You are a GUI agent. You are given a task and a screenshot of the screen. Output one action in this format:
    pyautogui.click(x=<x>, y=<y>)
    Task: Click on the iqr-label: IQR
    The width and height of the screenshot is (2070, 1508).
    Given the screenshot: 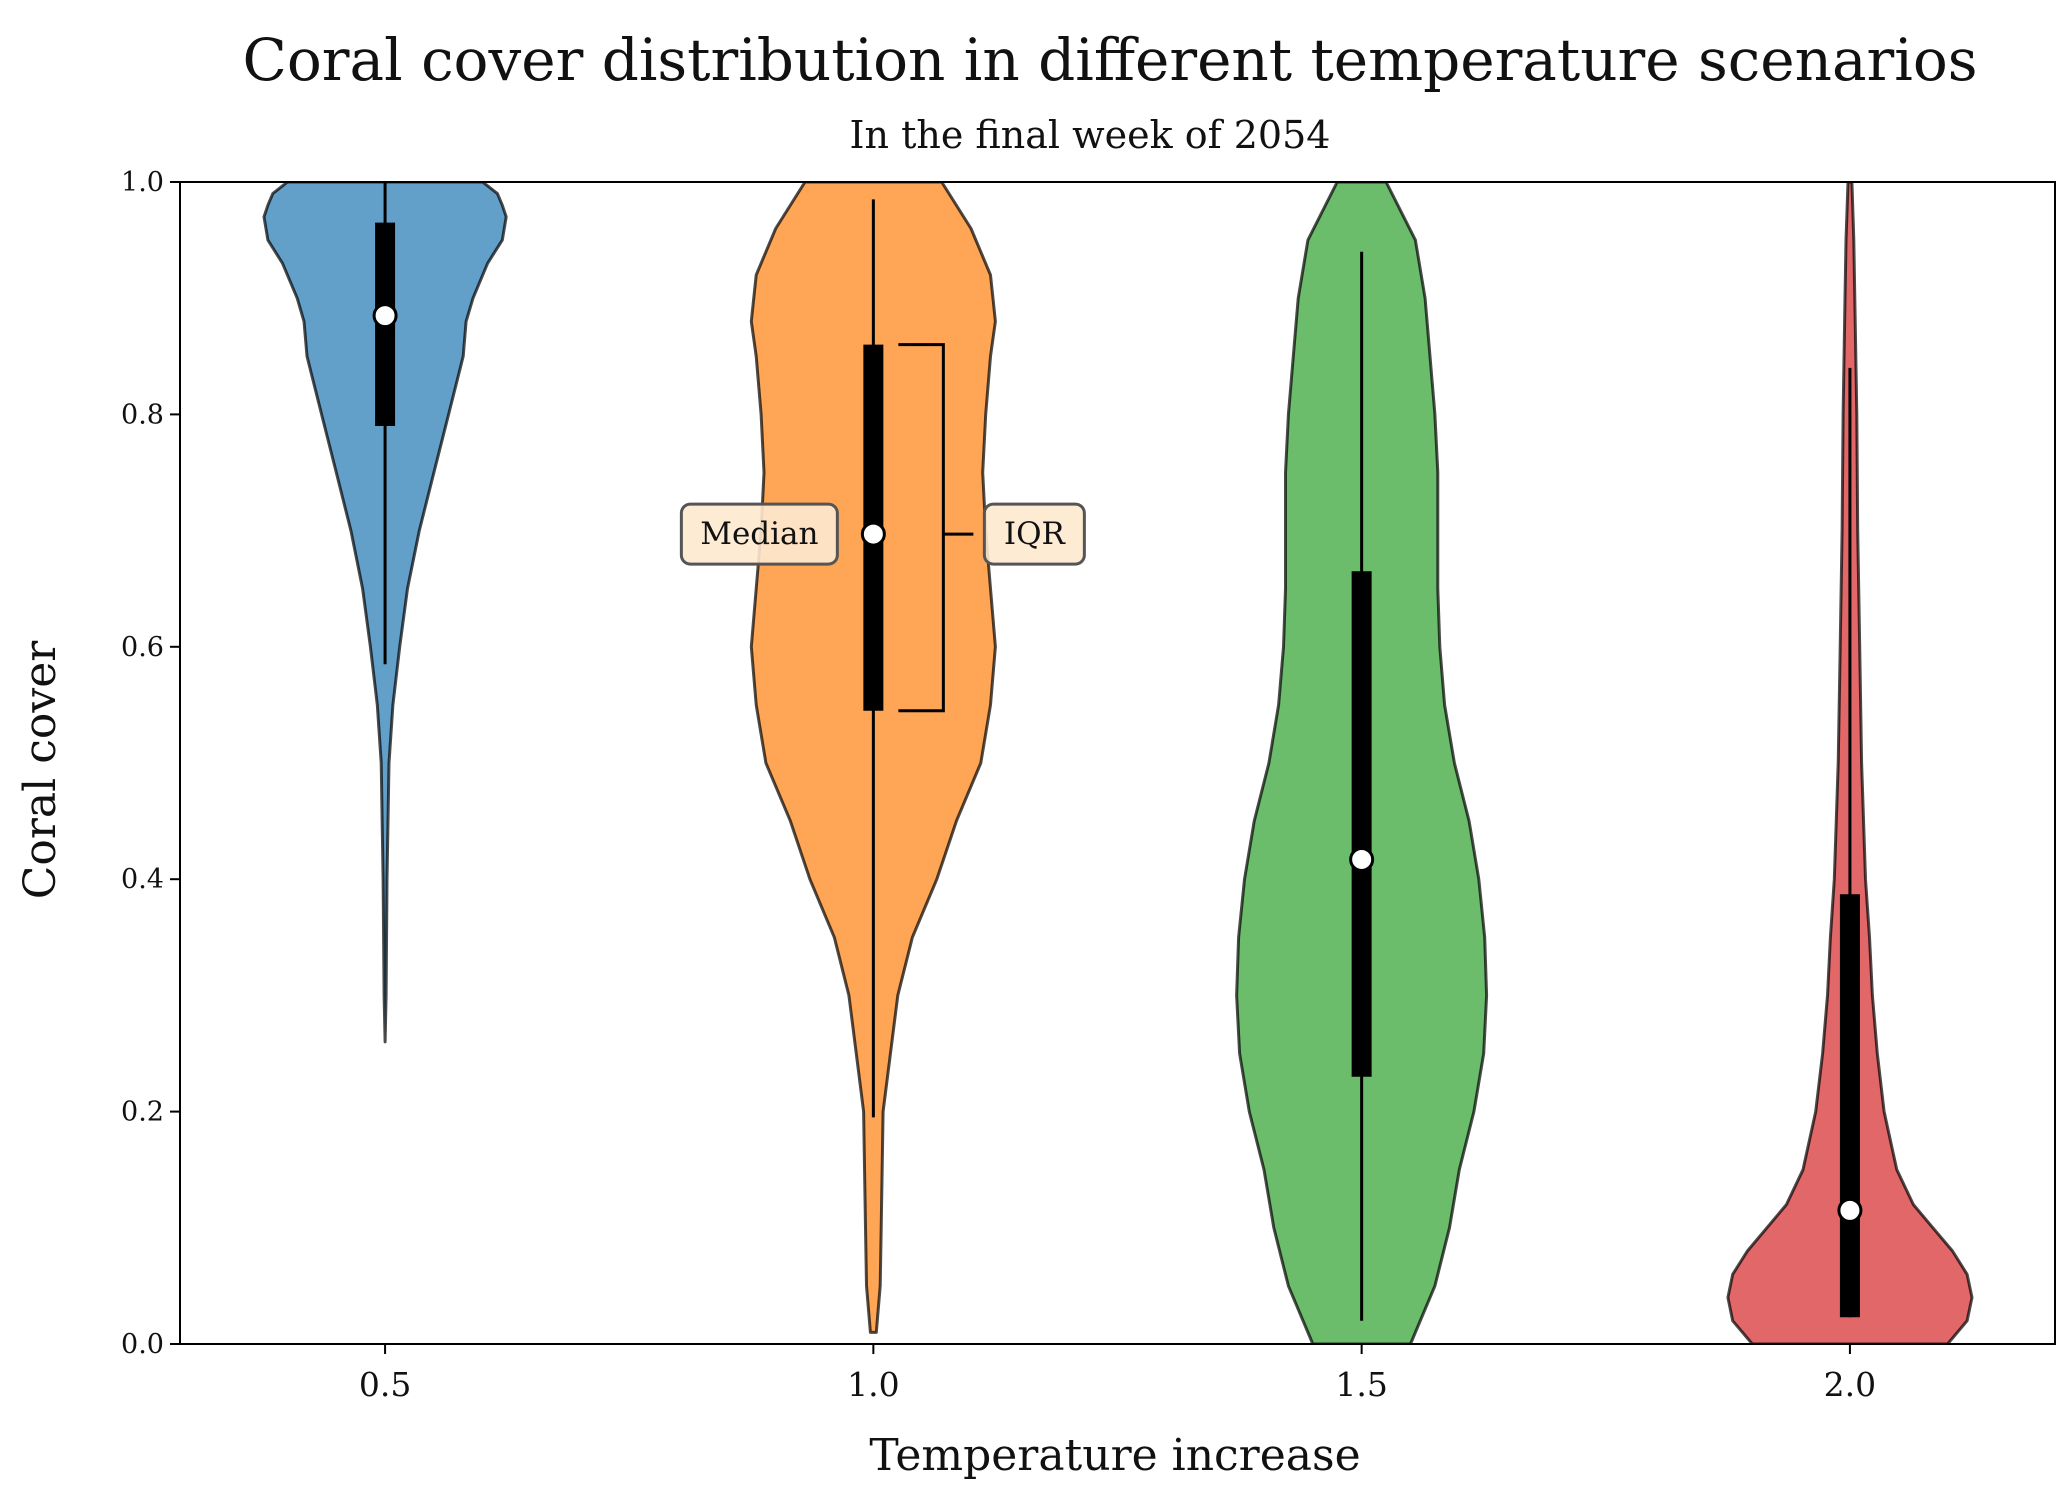 What is the action you would take?
    pyautogui.click(x=1035, y=534)
    